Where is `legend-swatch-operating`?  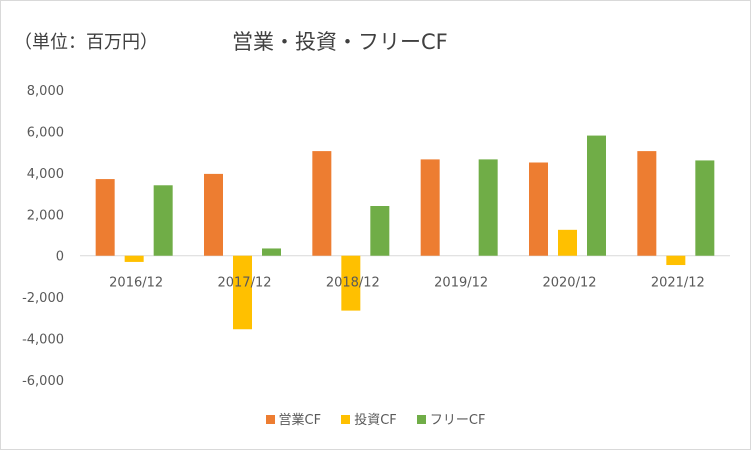
legend-swatch-operating is located at coordinates (270, 419).